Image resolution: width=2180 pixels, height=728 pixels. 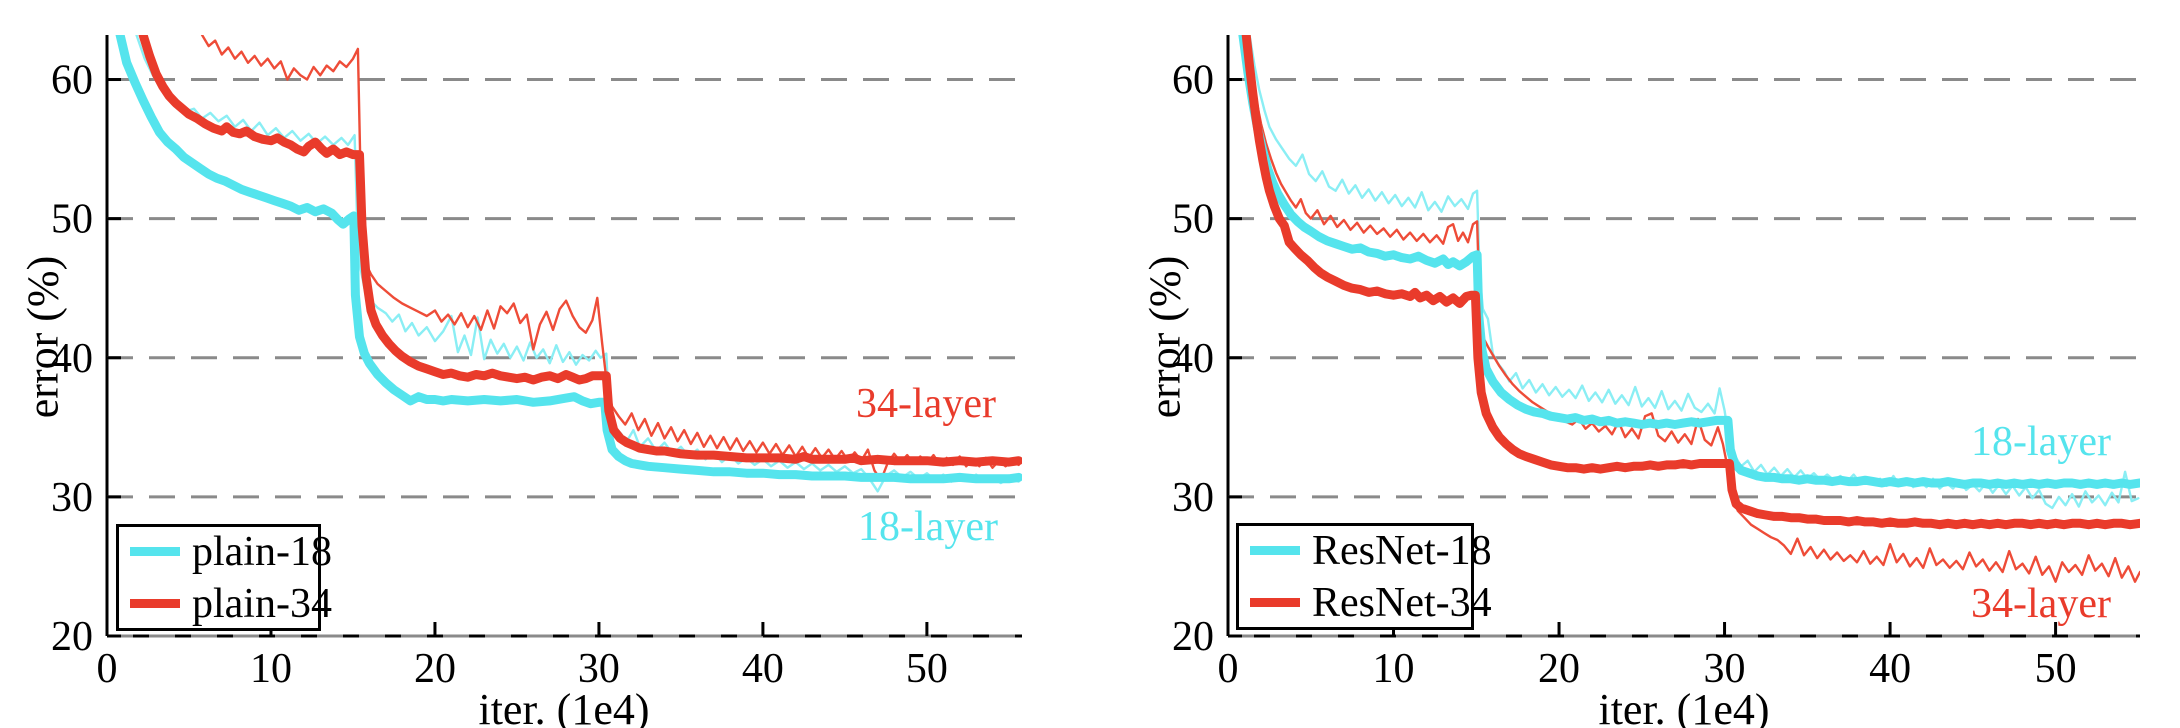 I want to click on x-axis-label-right: iter. (1e4), so click(x=1684, y=706).